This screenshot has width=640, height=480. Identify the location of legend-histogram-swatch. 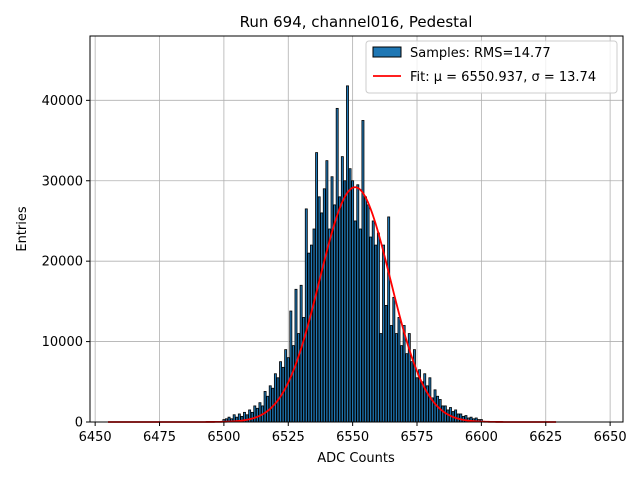
(387, 52).